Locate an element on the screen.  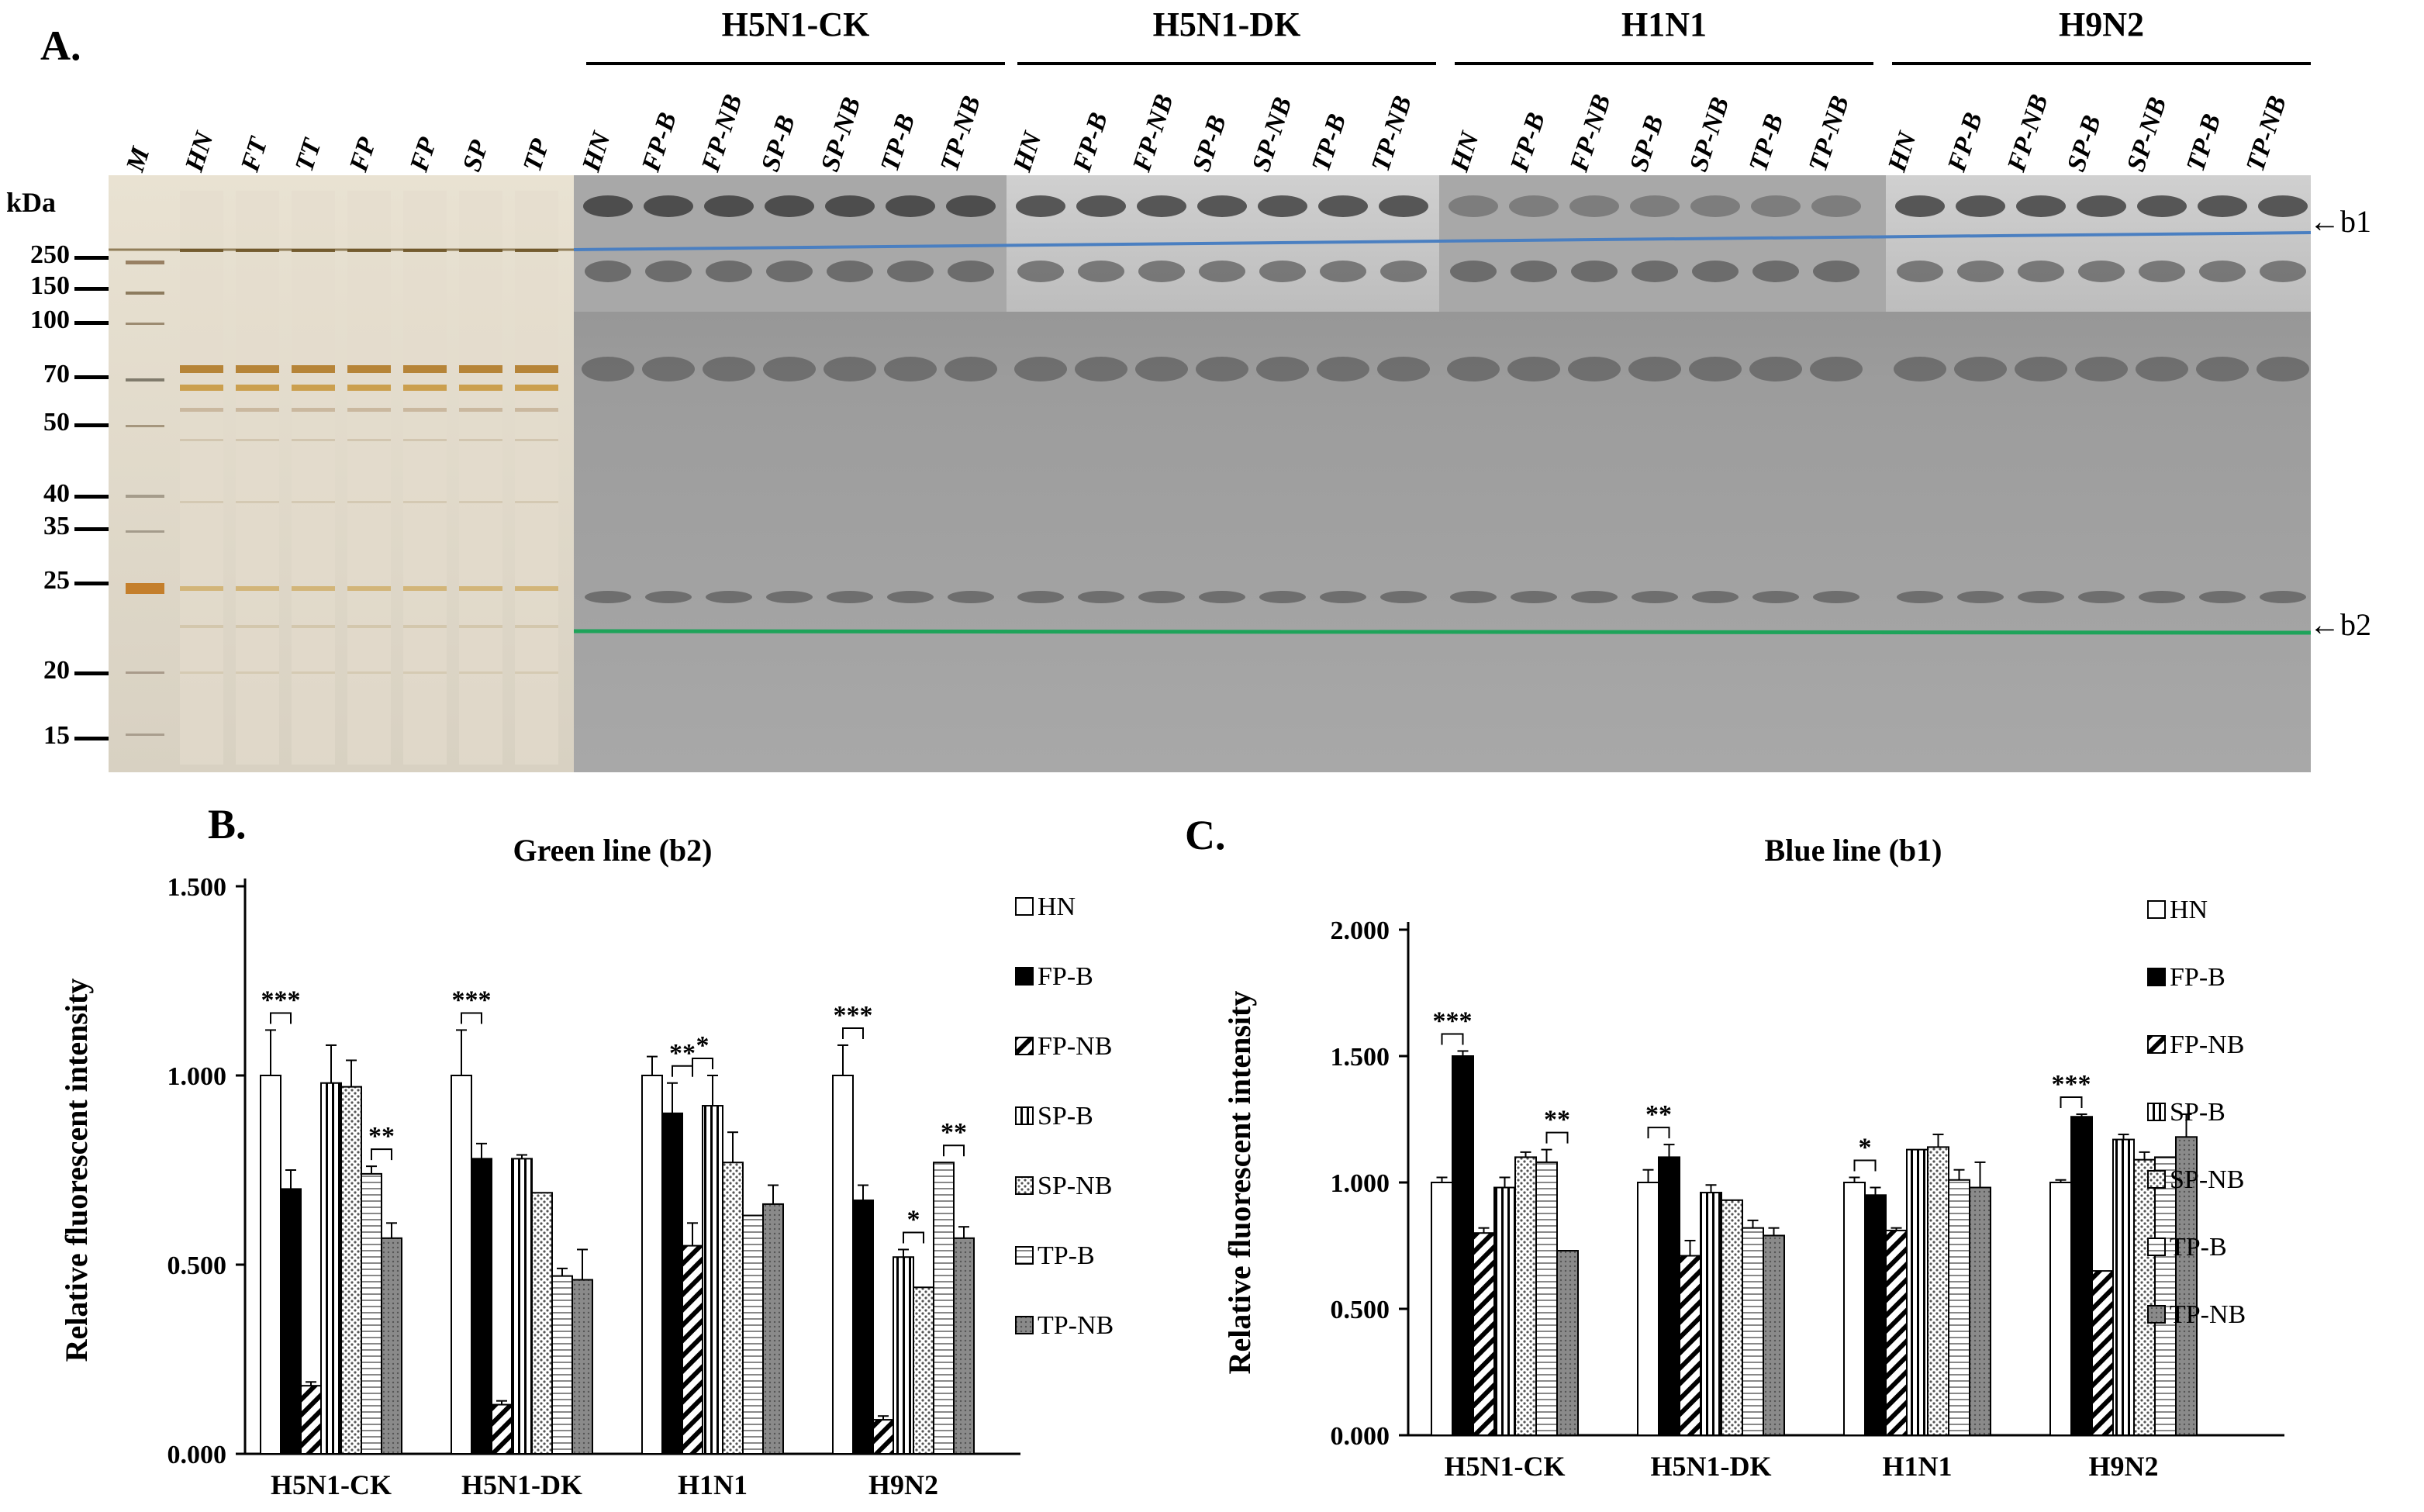
mw-marker-label: 35 is located at coordinates (57, 526).